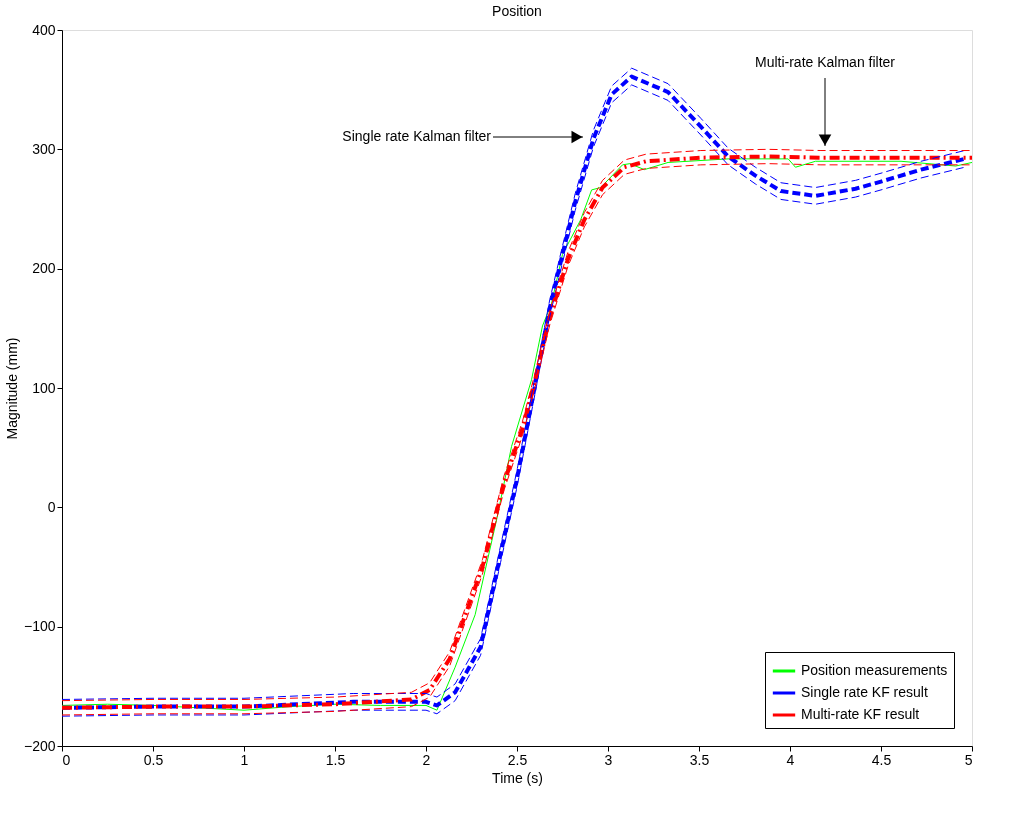  What do you see at coordinates (517, 11) in the screenshot?
I see `chart-title: Position` at bounding box center [517, 11].